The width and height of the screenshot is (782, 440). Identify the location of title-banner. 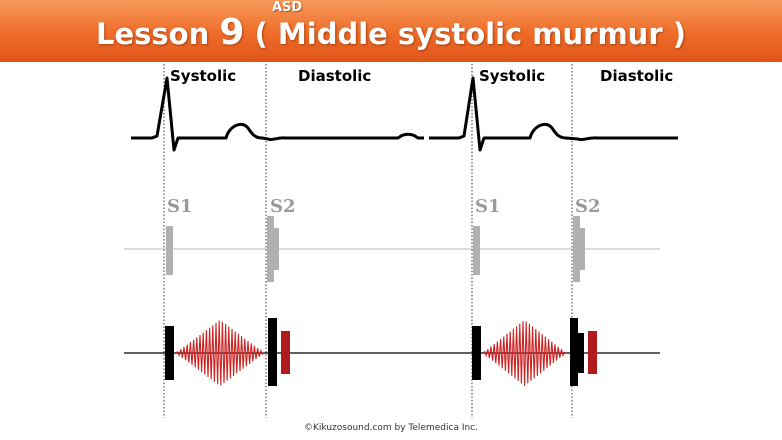
(391, 31).